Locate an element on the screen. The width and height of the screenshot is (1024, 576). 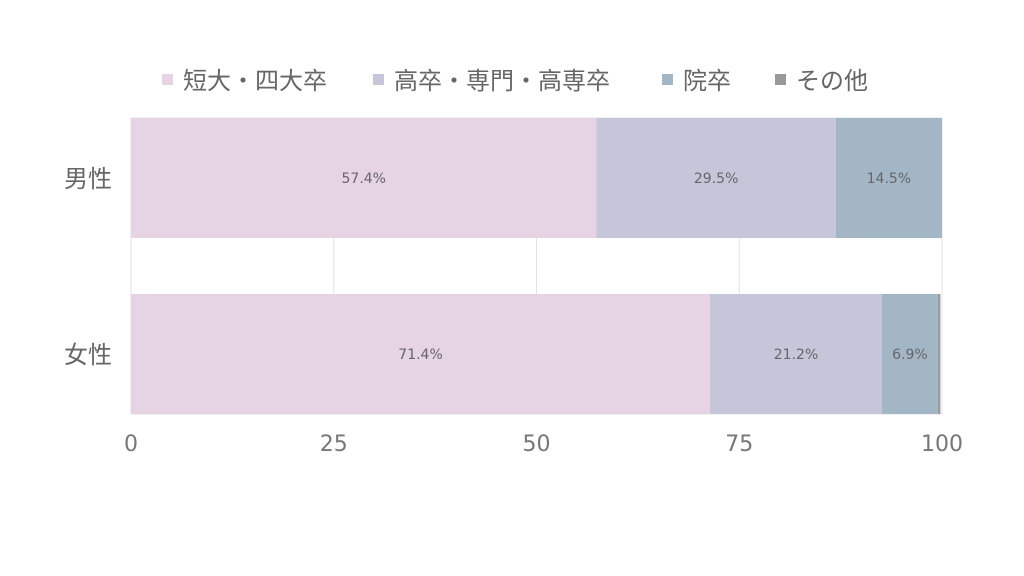
legend: 短大・四大卒 高卒・専門・高専卒 院卒 その他 is located at coordinates (515, 81).